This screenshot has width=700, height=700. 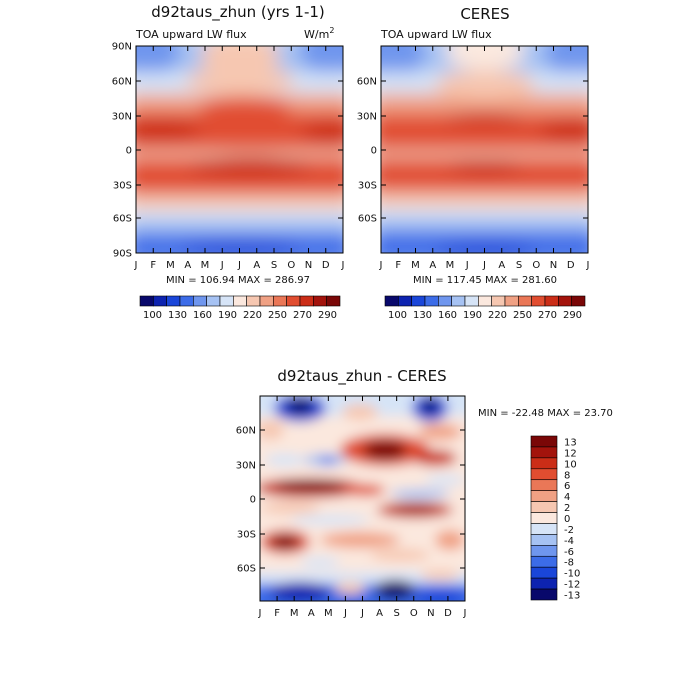 I want to click on panel-diff-colorbar-label: -8, so click(x=569, y=563).